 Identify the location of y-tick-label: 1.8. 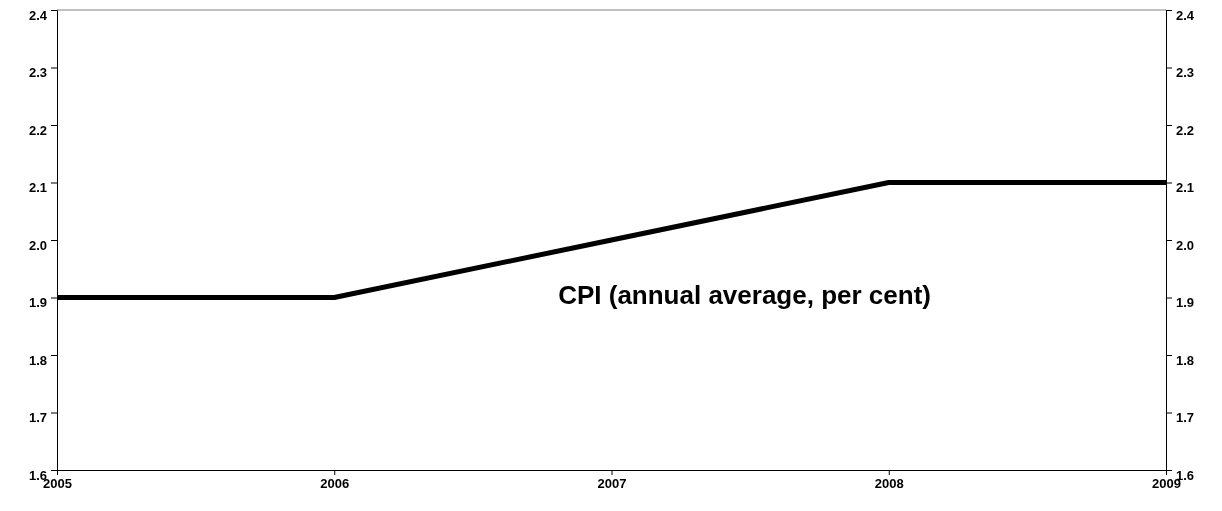
(37, 360).